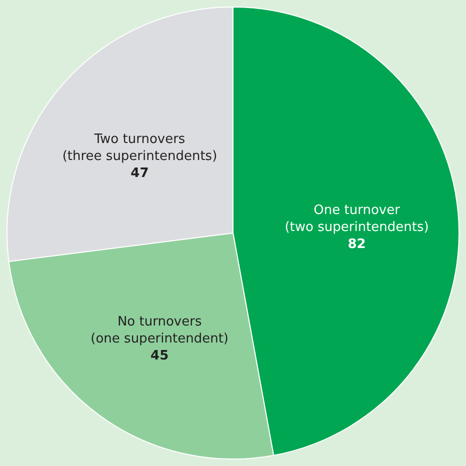 This screenshot has width=466, height=466. Describe the element at coordinates (140, 148) in the screenshot. I see `slice-label: Two turnovers (three superintendents)` at that location.